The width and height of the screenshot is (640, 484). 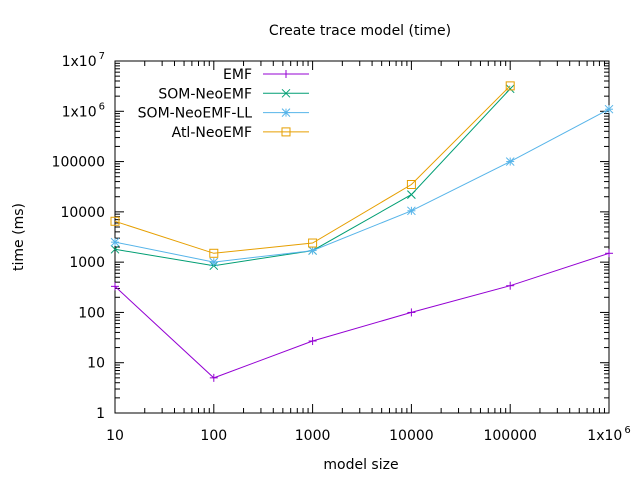 I want to click on x-tick-label: 100, so click(x=213, y=436).